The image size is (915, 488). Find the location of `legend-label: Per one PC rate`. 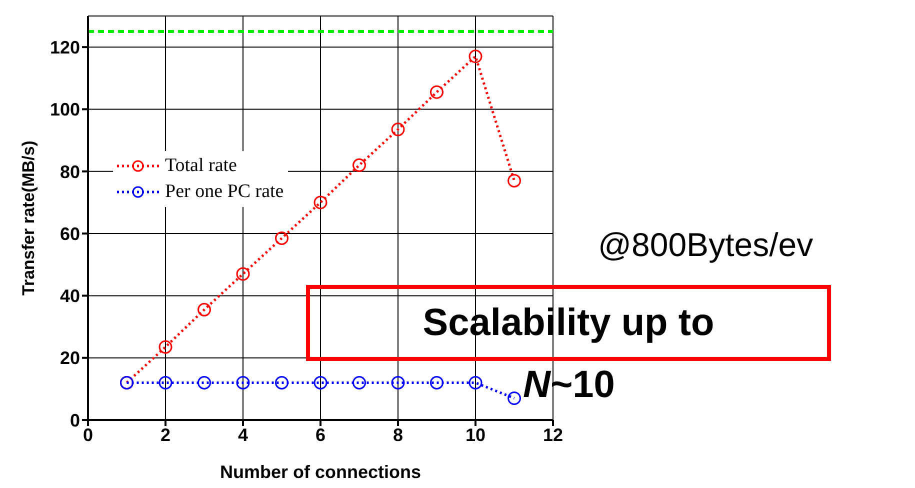

legend-label: Per one PC rate is located at coordinates (224, 192).